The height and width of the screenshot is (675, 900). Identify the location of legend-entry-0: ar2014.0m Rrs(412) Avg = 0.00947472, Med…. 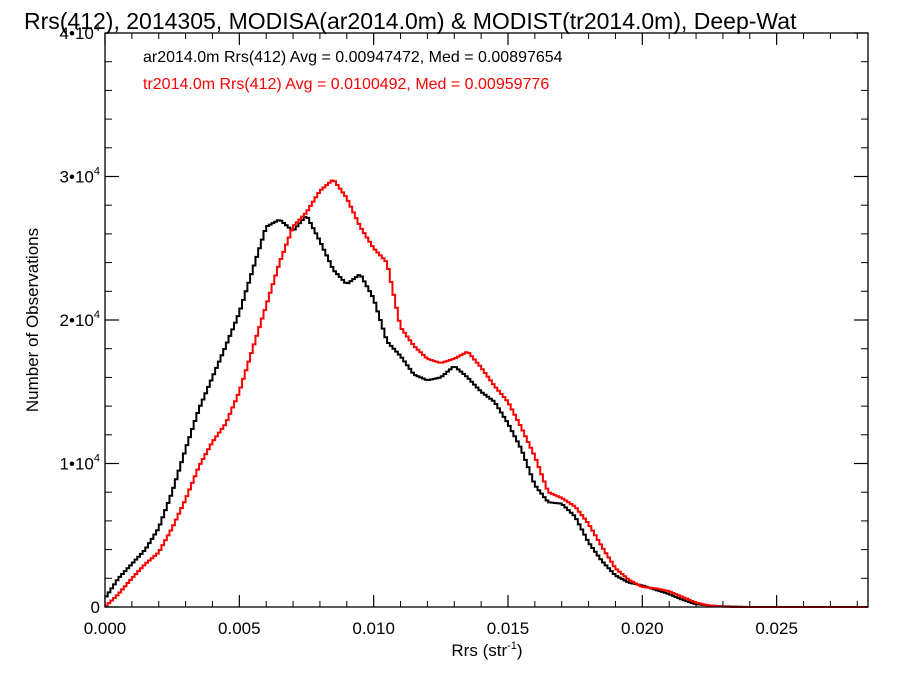
(353, 57).